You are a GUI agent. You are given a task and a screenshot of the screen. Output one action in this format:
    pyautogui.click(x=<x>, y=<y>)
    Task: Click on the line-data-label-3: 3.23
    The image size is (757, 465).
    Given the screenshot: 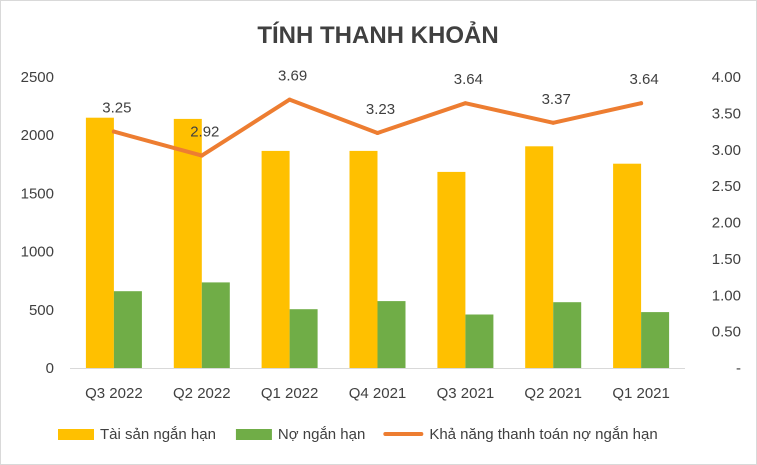 What is the action you would take?
    pyautogui.click(x=380, y=109)
    